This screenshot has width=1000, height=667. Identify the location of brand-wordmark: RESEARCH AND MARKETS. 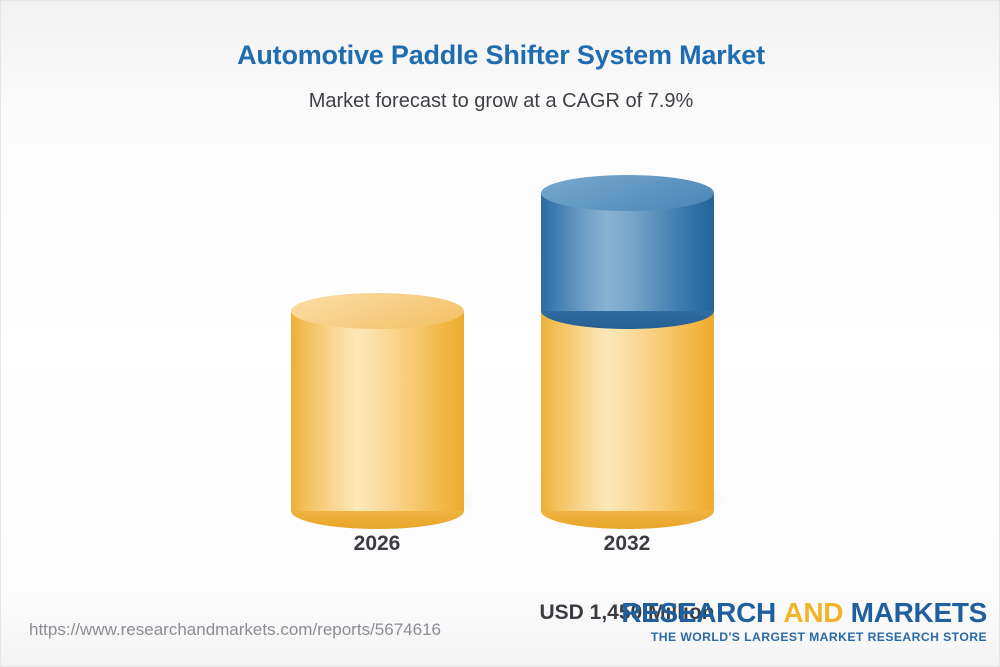
(804, 612).